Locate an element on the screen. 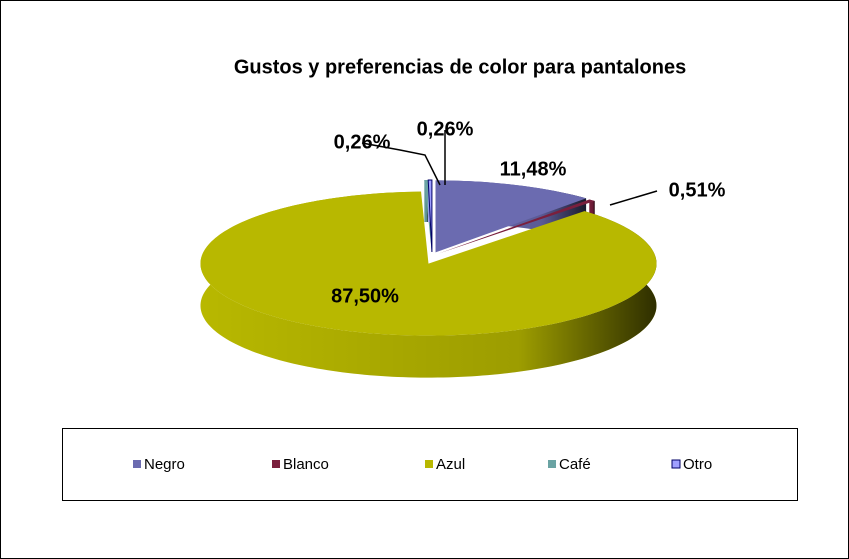  legend-label: Otro is located at coordinates (697, 464).